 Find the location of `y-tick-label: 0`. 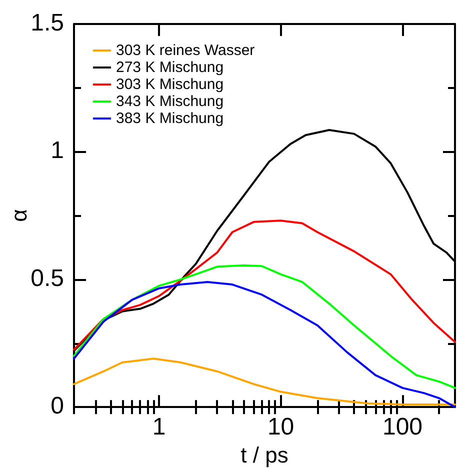

y-tick-label: 0 is located at coordinates (57, 406).